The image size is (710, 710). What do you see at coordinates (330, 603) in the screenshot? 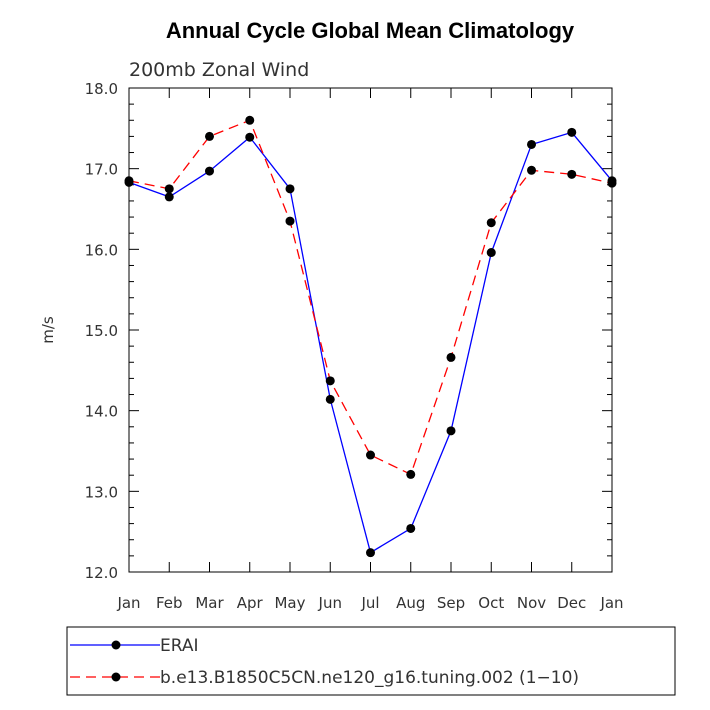
I see `x-tick-label: Jun` at bounding box center [330, 603].